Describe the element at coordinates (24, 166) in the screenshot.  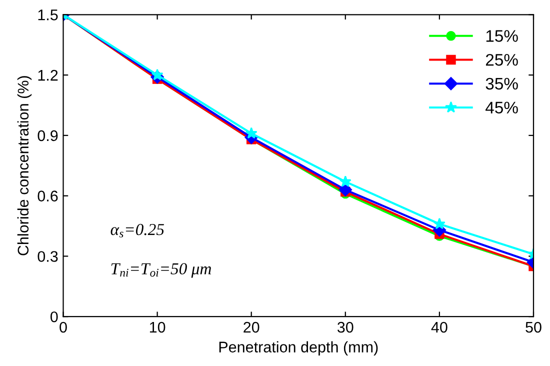
I see `y-axis-title: Chloride concentration (%)` at that location.